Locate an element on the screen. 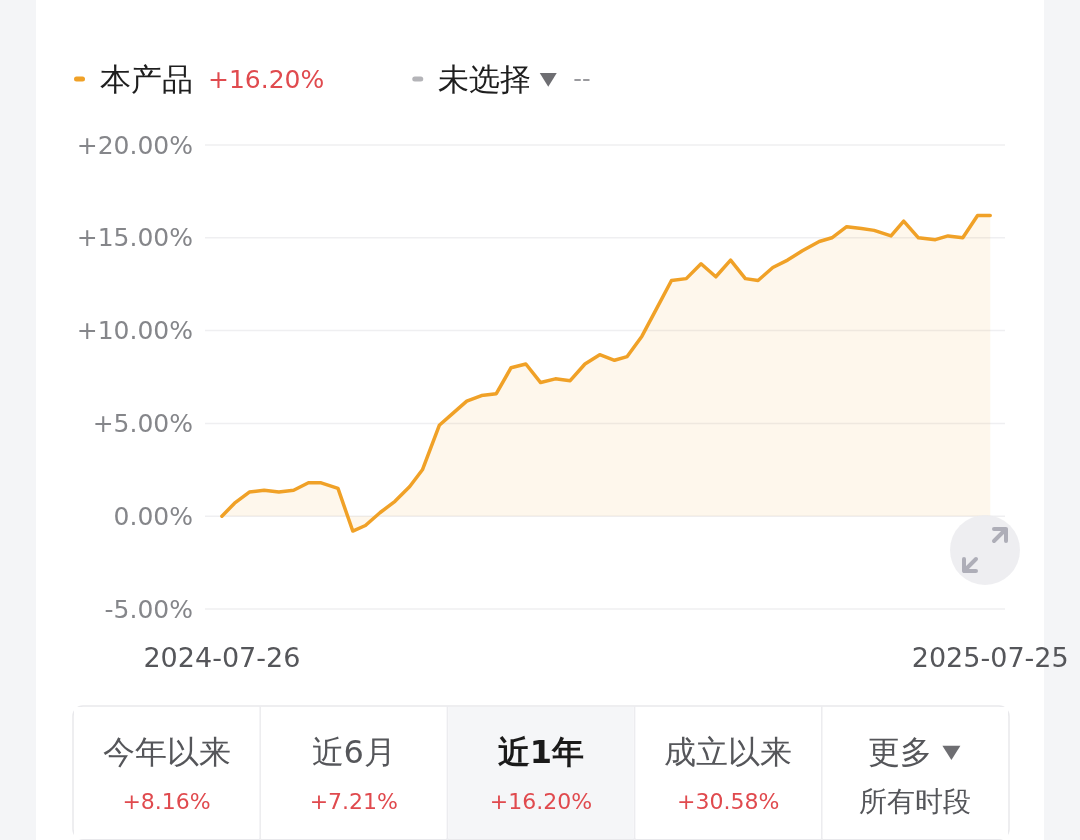 Image resolution: width=1080 pixels, height=840 pixels. y-tick-label: +10.00% is located at coordinates (134, 331).